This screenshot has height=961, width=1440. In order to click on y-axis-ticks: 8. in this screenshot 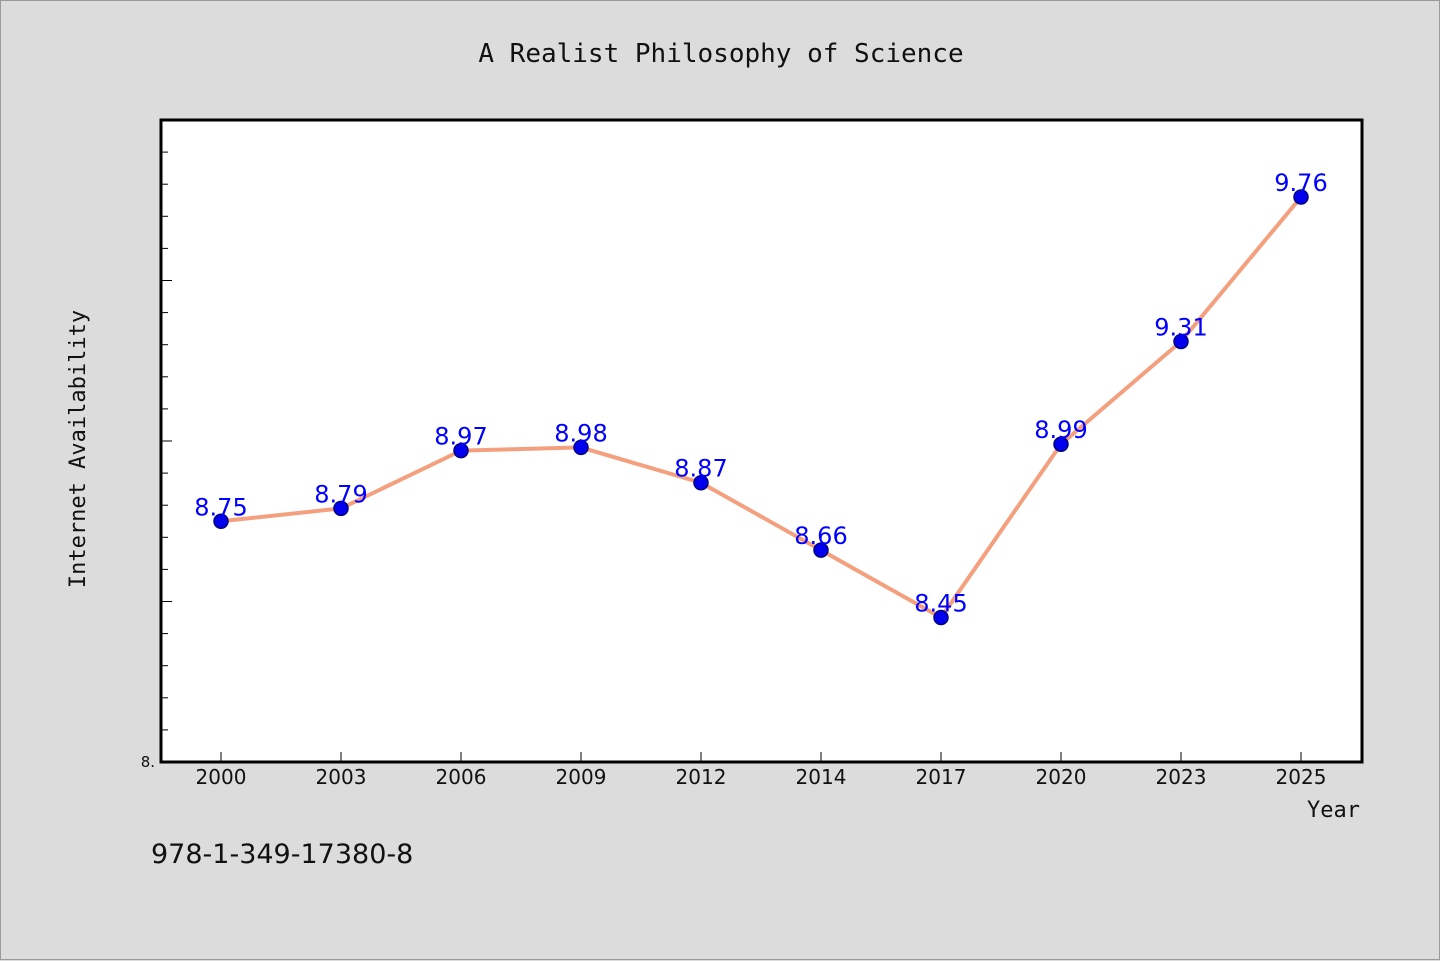, I will do `click(156, 445)`.